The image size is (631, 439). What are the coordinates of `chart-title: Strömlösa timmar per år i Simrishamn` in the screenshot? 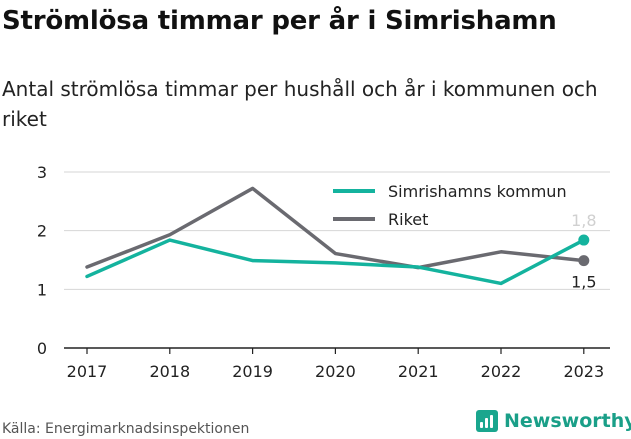 It's located at (279, 21).